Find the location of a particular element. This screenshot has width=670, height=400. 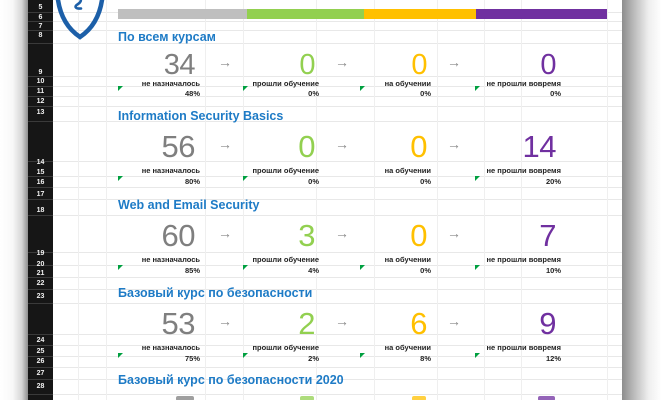

row-number-13: 13 is located at coordinates (40, 112).